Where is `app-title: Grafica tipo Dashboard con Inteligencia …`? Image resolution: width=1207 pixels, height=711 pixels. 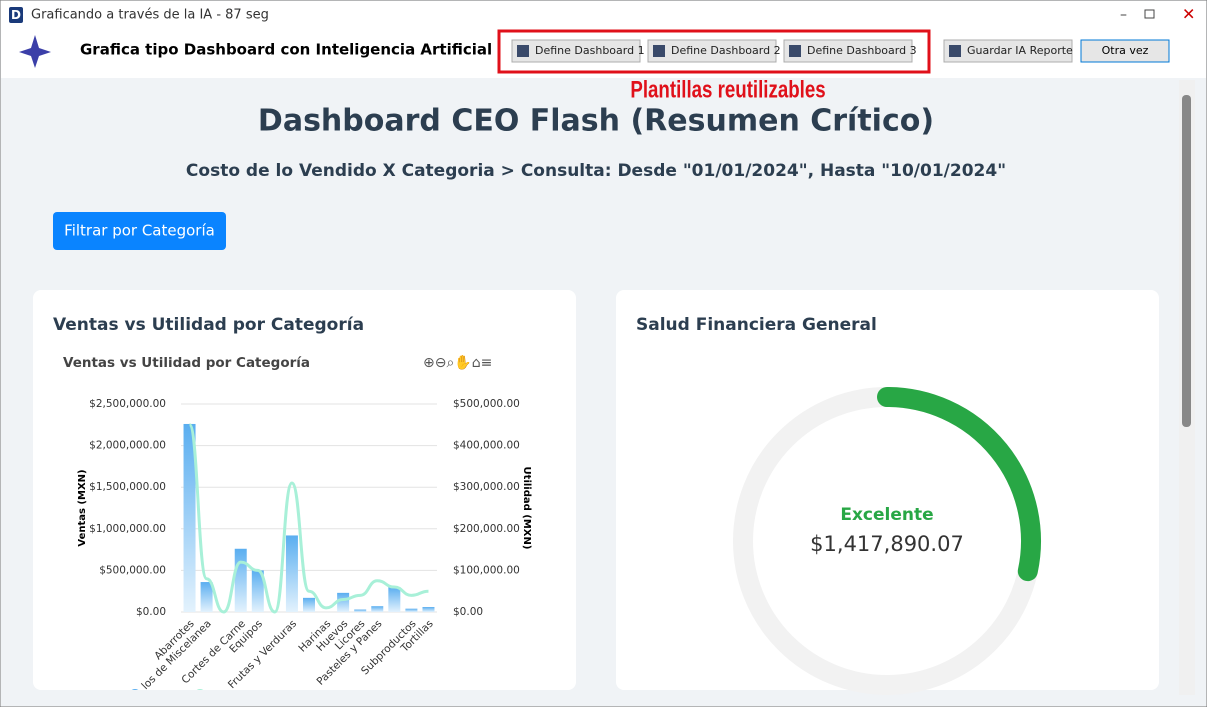 app-title: Grafica tipo Dashboard con Inteligencia … is located at coordinates (286, 50).